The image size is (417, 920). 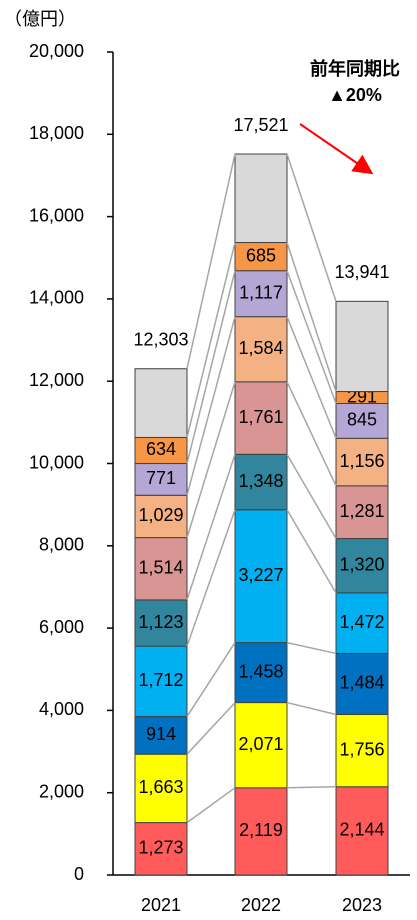 I want to click on y-tick-label: 8,000, so click(x=61, y=545).